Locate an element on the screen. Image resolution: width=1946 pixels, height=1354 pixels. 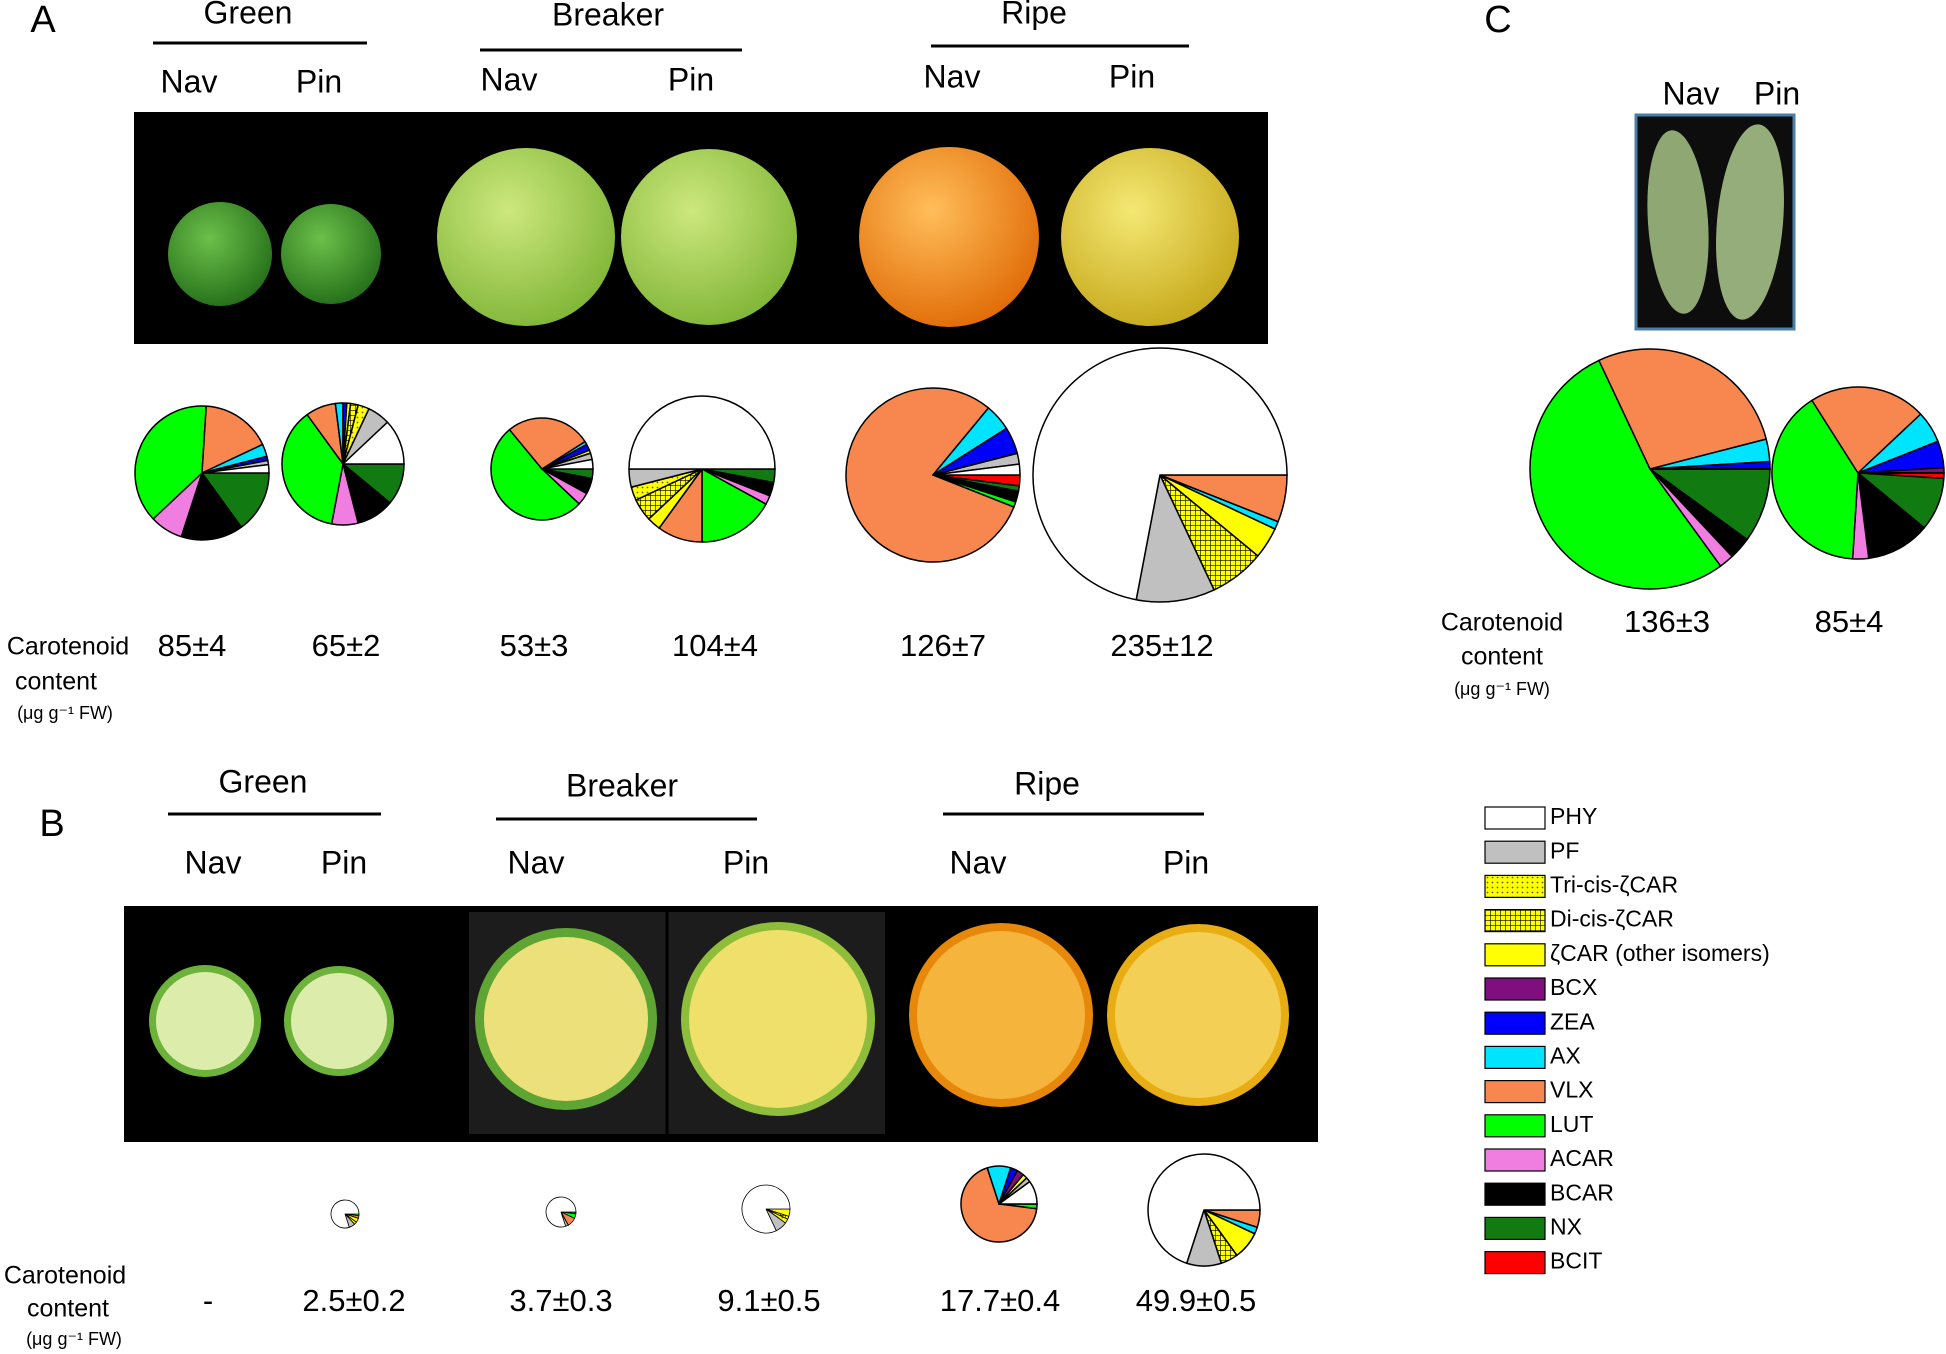
panel-label: A is located at coordinates (43, 20).